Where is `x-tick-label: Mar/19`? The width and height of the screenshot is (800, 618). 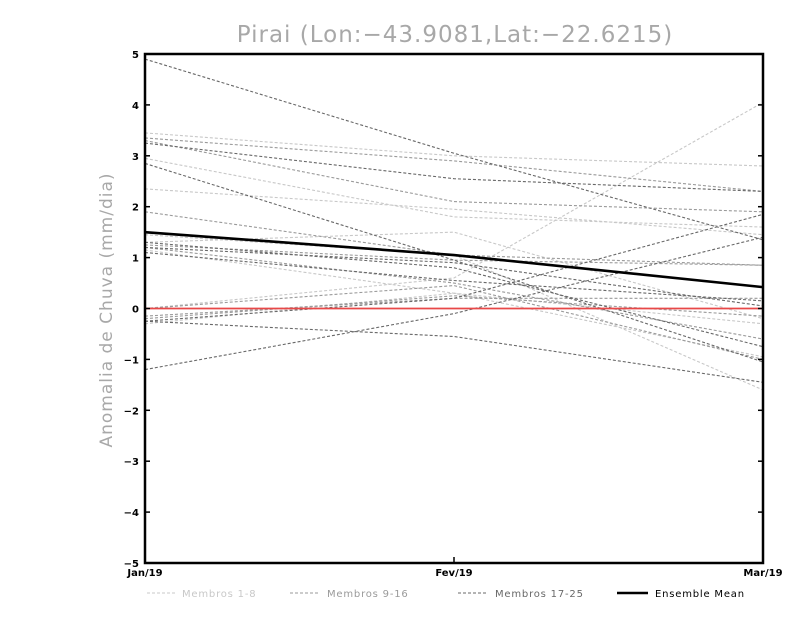 x-tick-label: Mar/19 is located at coordinates (762, 573).